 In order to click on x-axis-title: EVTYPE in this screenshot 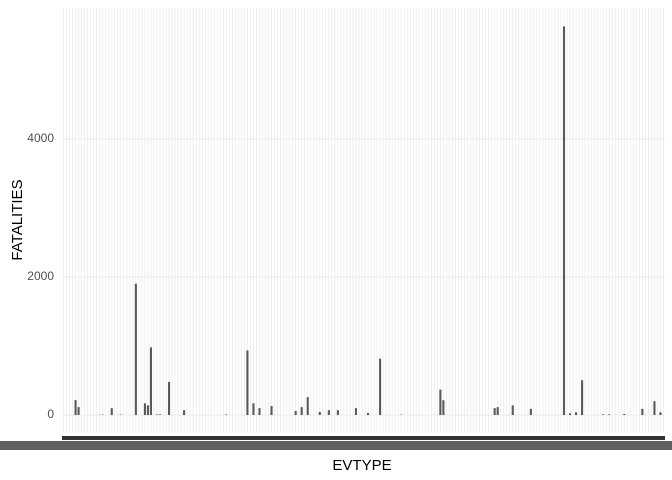, I will do `click(361, 465)`.